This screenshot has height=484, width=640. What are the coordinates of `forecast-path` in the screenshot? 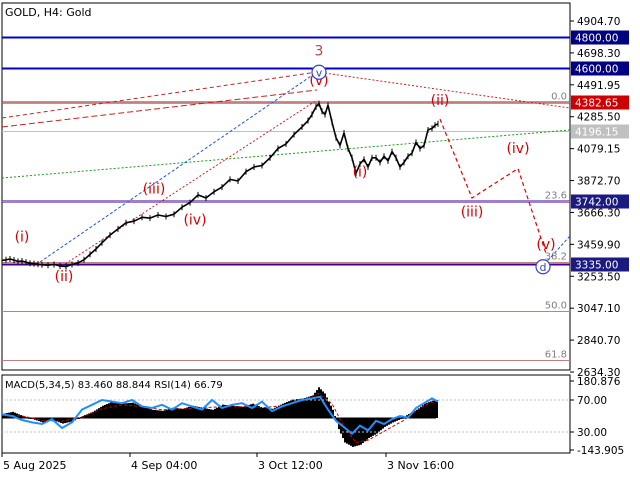 It's located at (493, 186).